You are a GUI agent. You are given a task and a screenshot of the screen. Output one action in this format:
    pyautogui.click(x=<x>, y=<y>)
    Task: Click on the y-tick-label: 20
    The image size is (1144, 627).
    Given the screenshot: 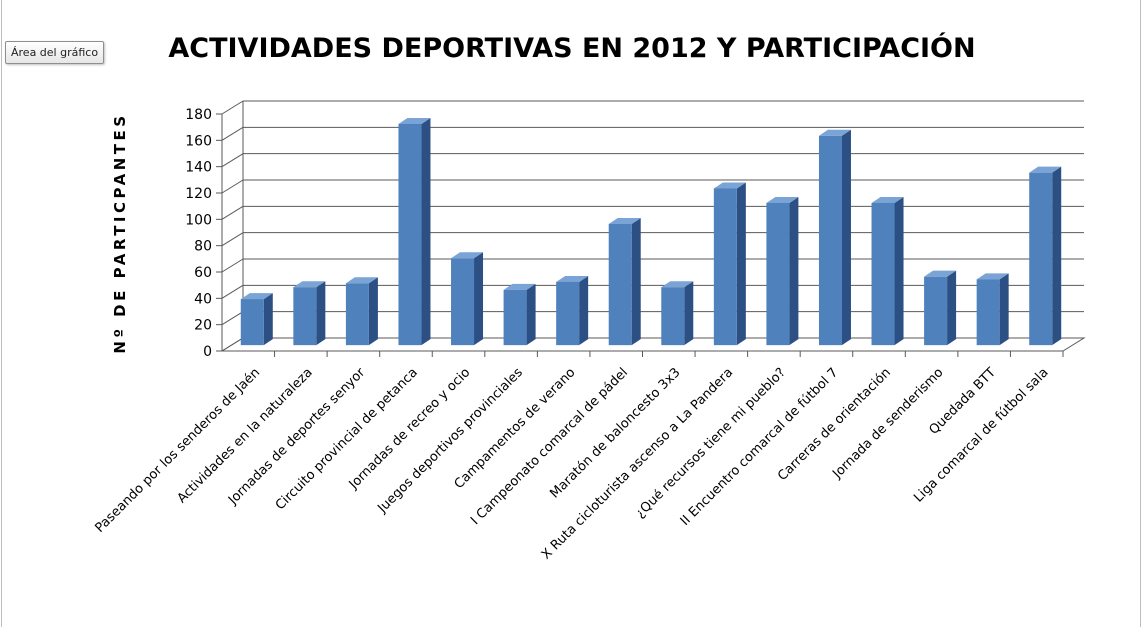 What is the action you would take?
    pyautogui.click(x=203, y=326)
    